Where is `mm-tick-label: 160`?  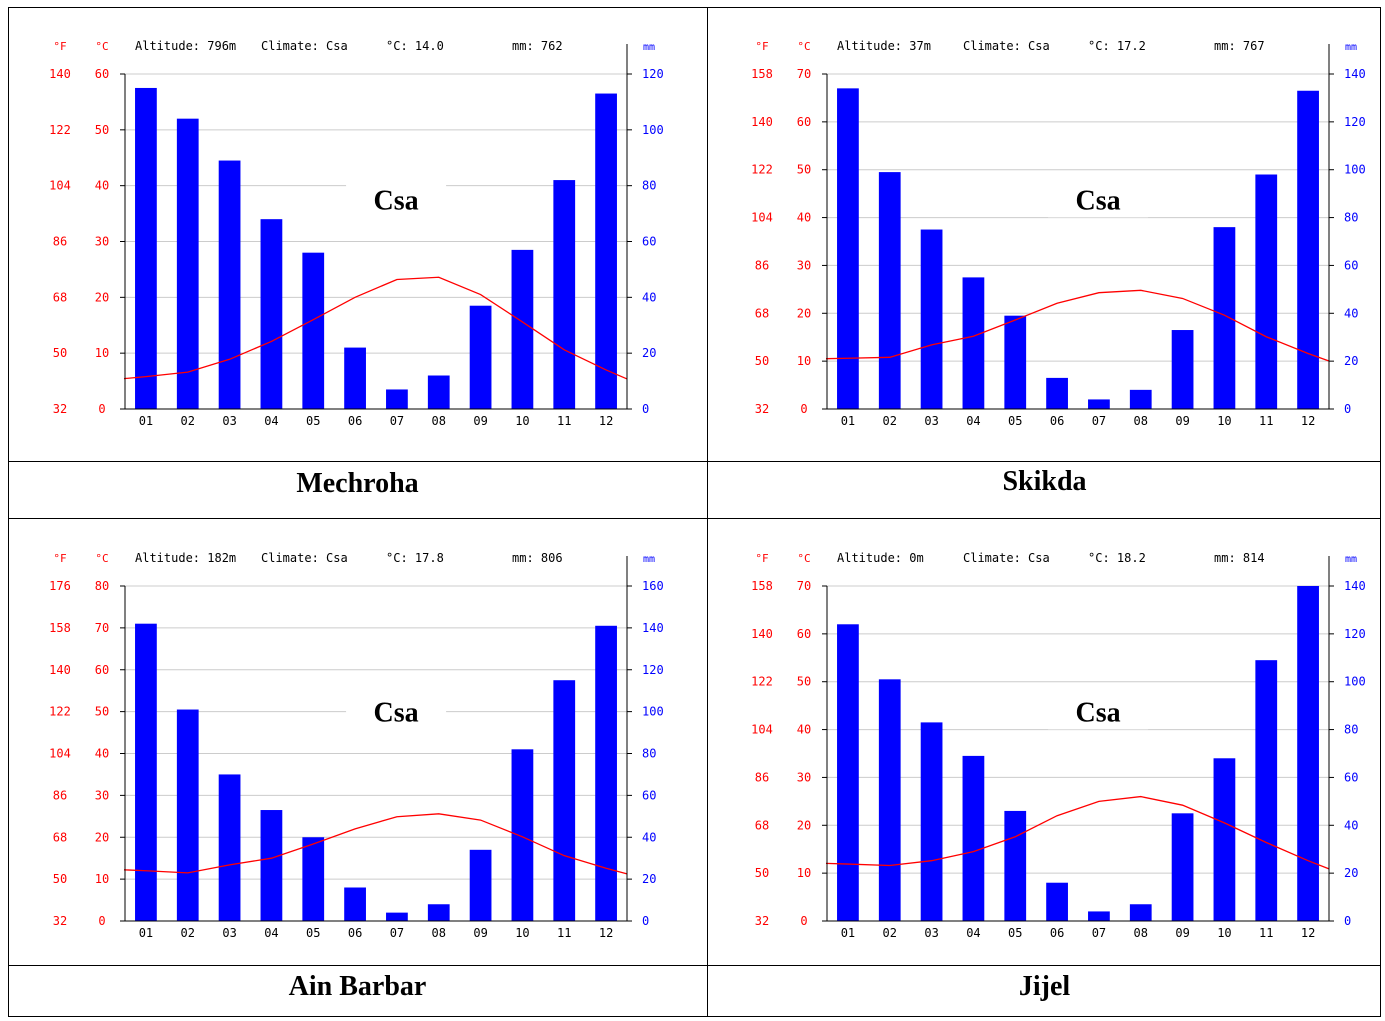 mm-tick-label: 160 is located at coordinates (653, 586).